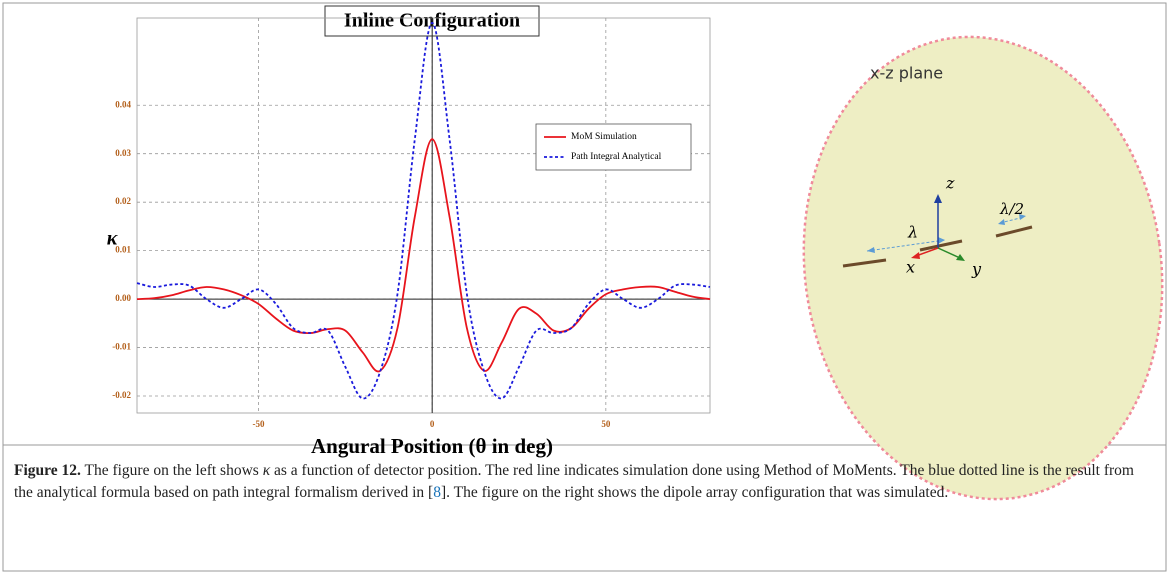  I want to click on y-axis-label: κ, so click(112, 239).